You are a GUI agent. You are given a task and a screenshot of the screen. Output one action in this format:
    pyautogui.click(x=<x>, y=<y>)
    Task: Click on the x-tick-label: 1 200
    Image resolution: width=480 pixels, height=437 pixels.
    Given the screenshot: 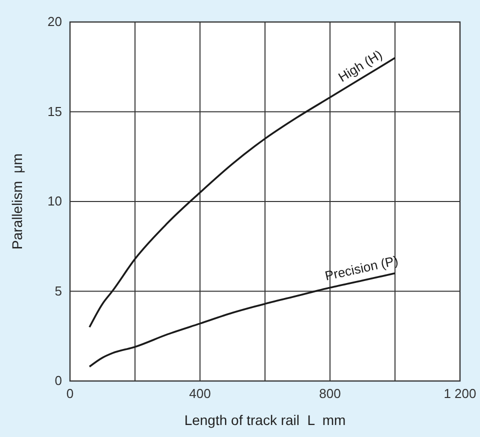 What is the action you would take?
    pyautogui.click(x=460, y=393)
    